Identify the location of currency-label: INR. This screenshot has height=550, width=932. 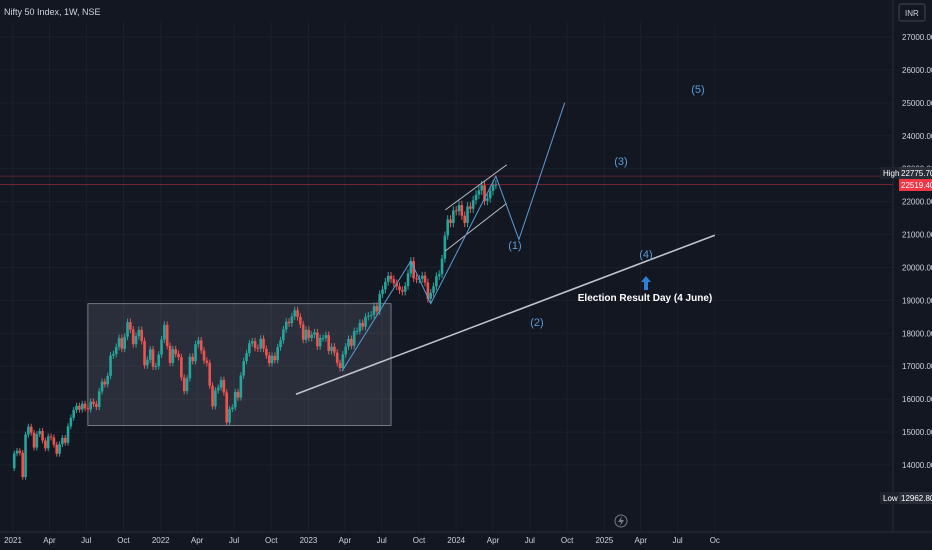
(912, 13).